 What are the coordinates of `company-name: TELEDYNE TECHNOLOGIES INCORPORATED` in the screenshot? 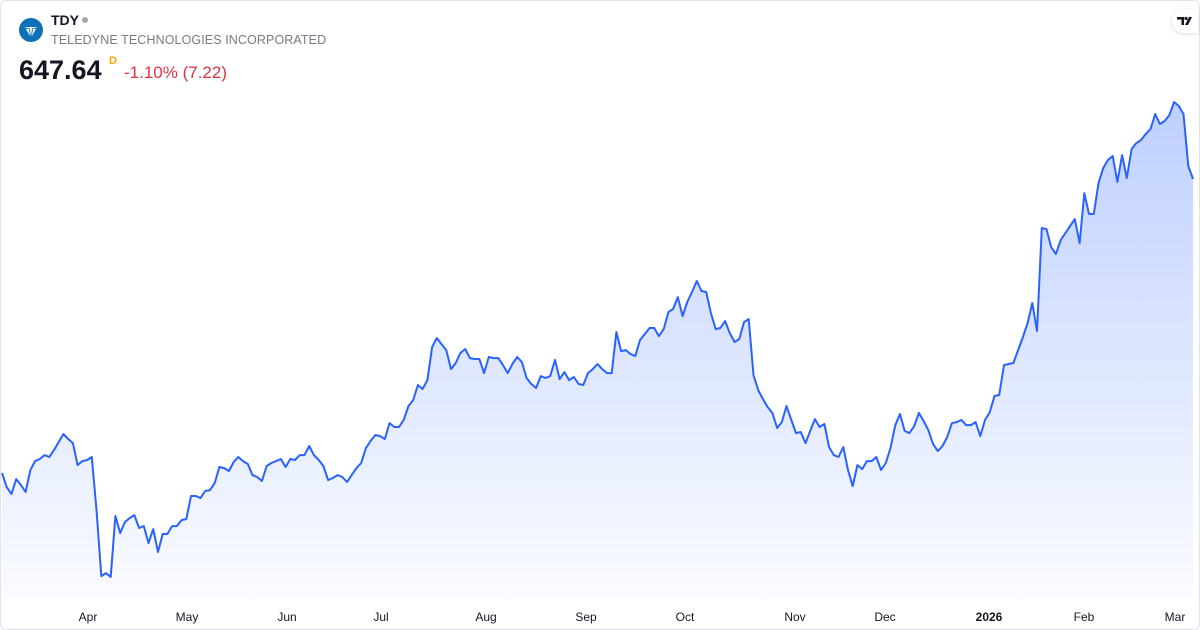 It's located at (189, 40).